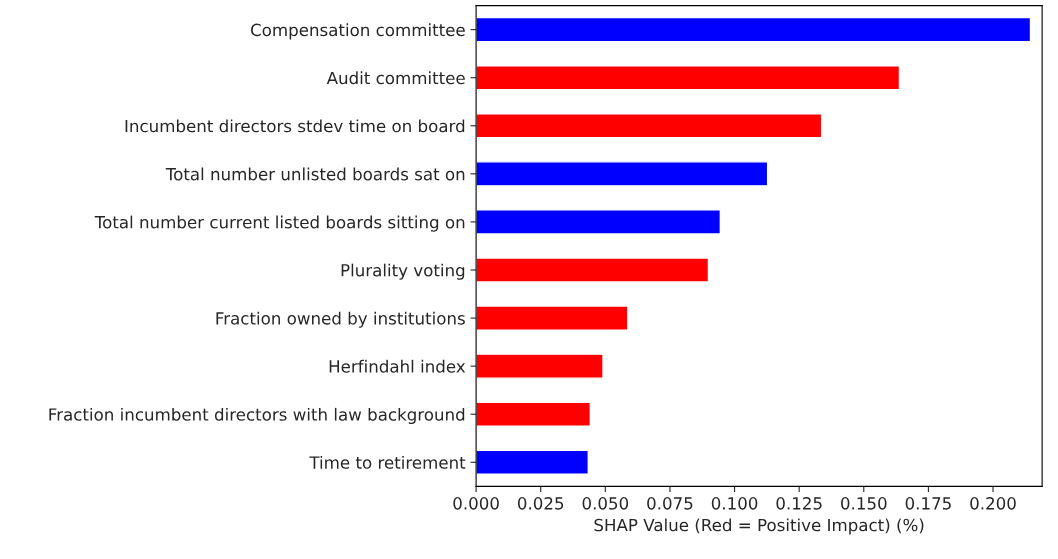  Describe the element at coordinates (540, 503) in the screenshot. I see `x-tick-label: 0.025` at that location.